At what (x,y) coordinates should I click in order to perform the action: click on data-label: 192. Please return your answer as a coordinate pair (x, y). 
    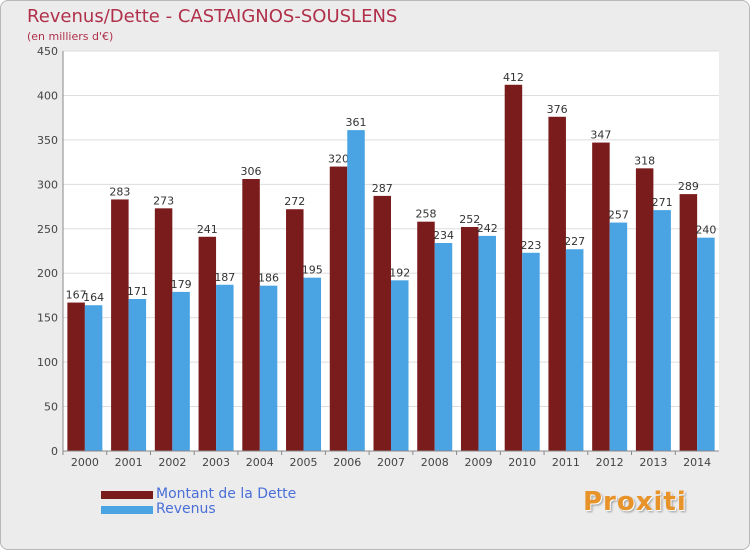
    Looking at the image, I should click on (399, 272).